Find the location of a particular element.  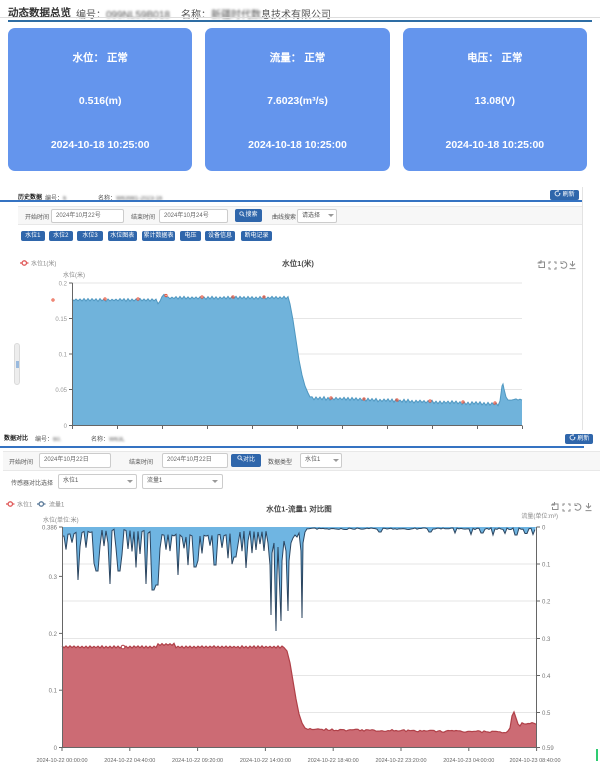

svg-text: 0.386 is located at coordinates (50, 529).